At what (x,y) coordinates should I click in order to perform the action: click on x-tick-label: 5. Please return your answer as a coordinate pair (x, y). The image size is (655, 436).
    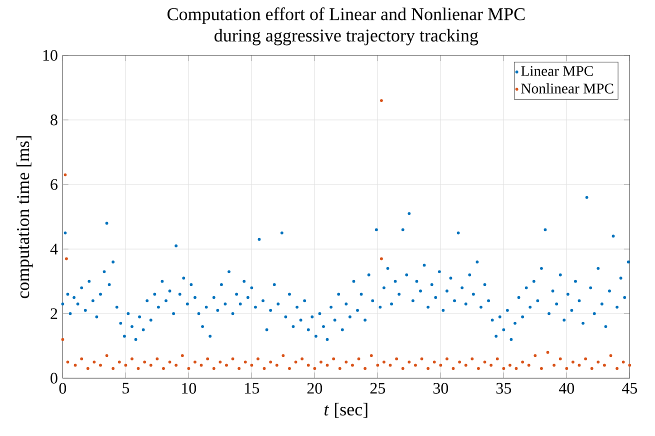
    Looking at the image, I should click on (126, 388).